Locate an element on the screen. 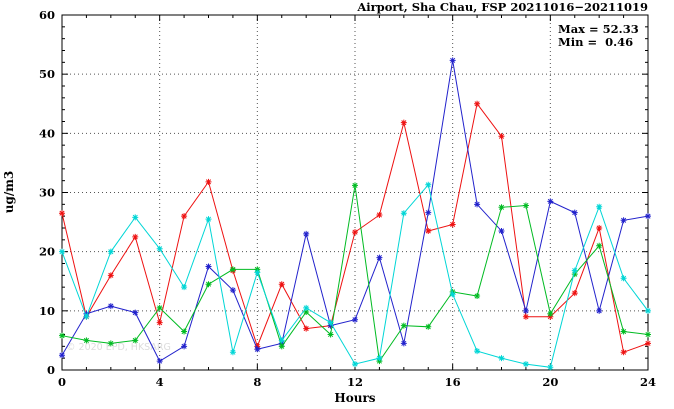 The height and width of the screenshot is (409, 674). y-tick-label: 60 is located at coordinates (47, 15).